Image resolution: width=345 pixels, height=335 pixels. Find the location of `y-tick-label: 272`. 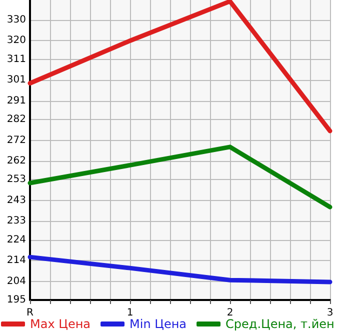

y-tick-label: 272 is located at coordinates (16, 140).